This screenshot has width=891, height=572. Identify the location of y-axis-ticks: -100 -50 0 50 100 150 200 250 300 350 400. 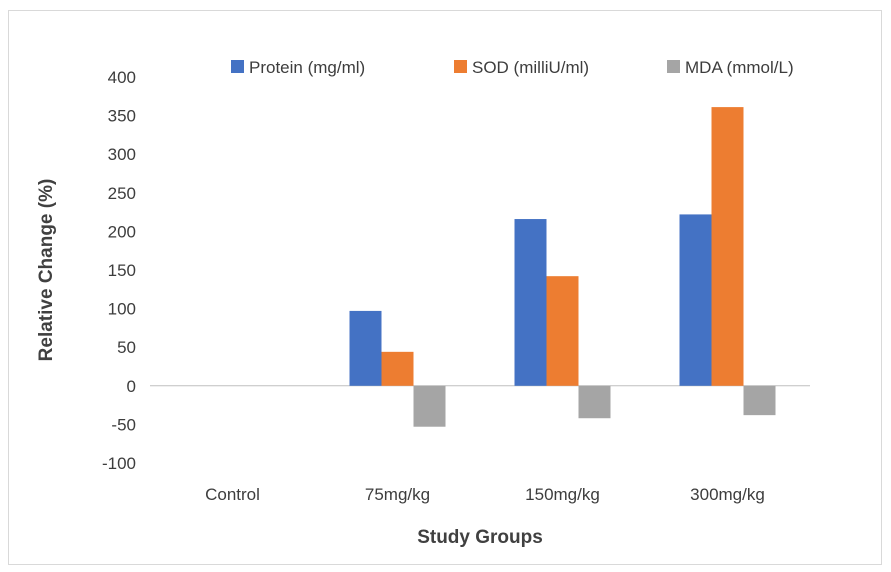
(119, 270).